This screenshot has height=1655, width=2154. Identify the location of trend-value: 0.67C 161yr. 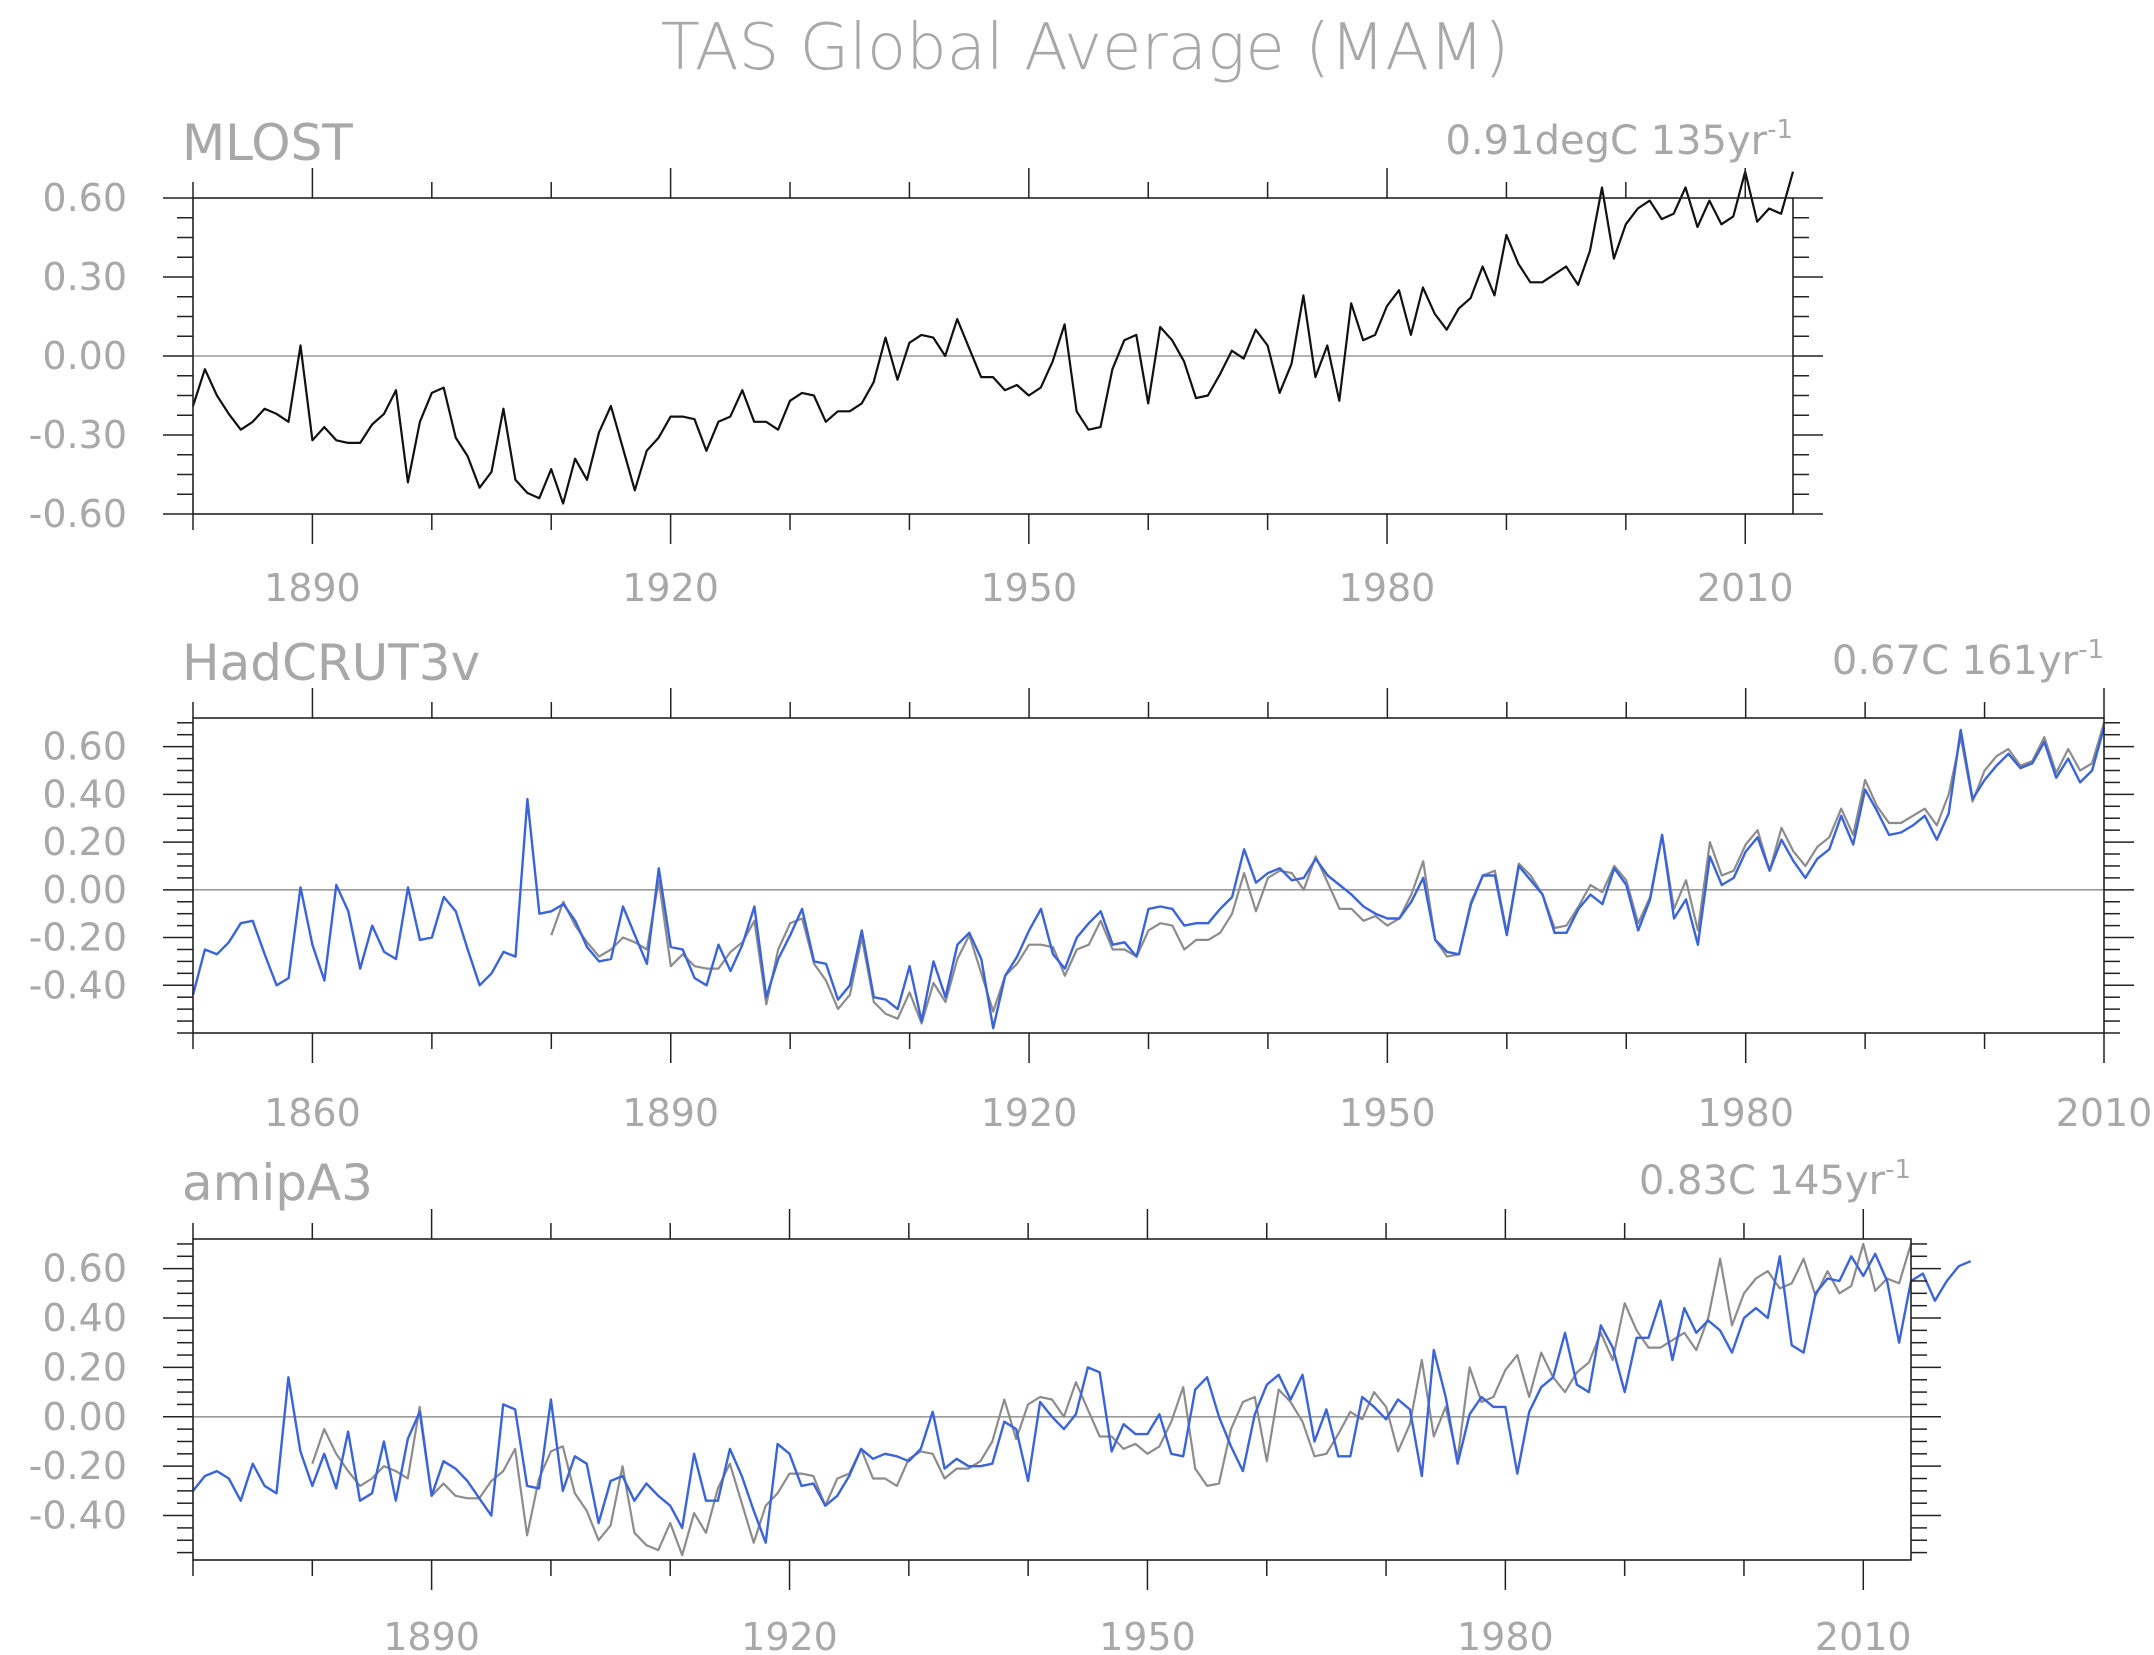
(1955, 661).